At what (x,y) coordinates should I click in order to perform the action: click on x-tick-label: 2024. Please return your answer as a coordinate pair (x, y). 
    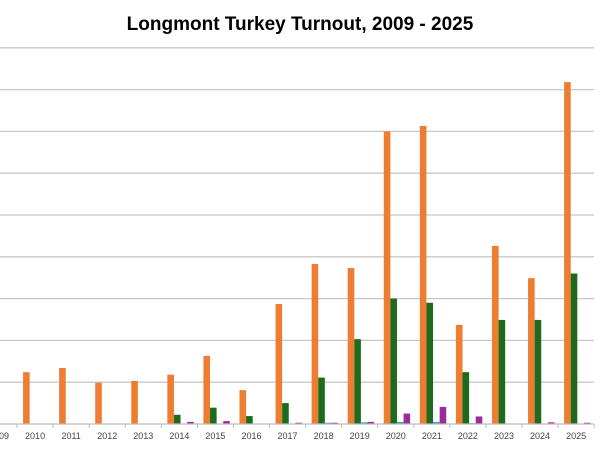
    Looking at the image, I should click on (540, 436).